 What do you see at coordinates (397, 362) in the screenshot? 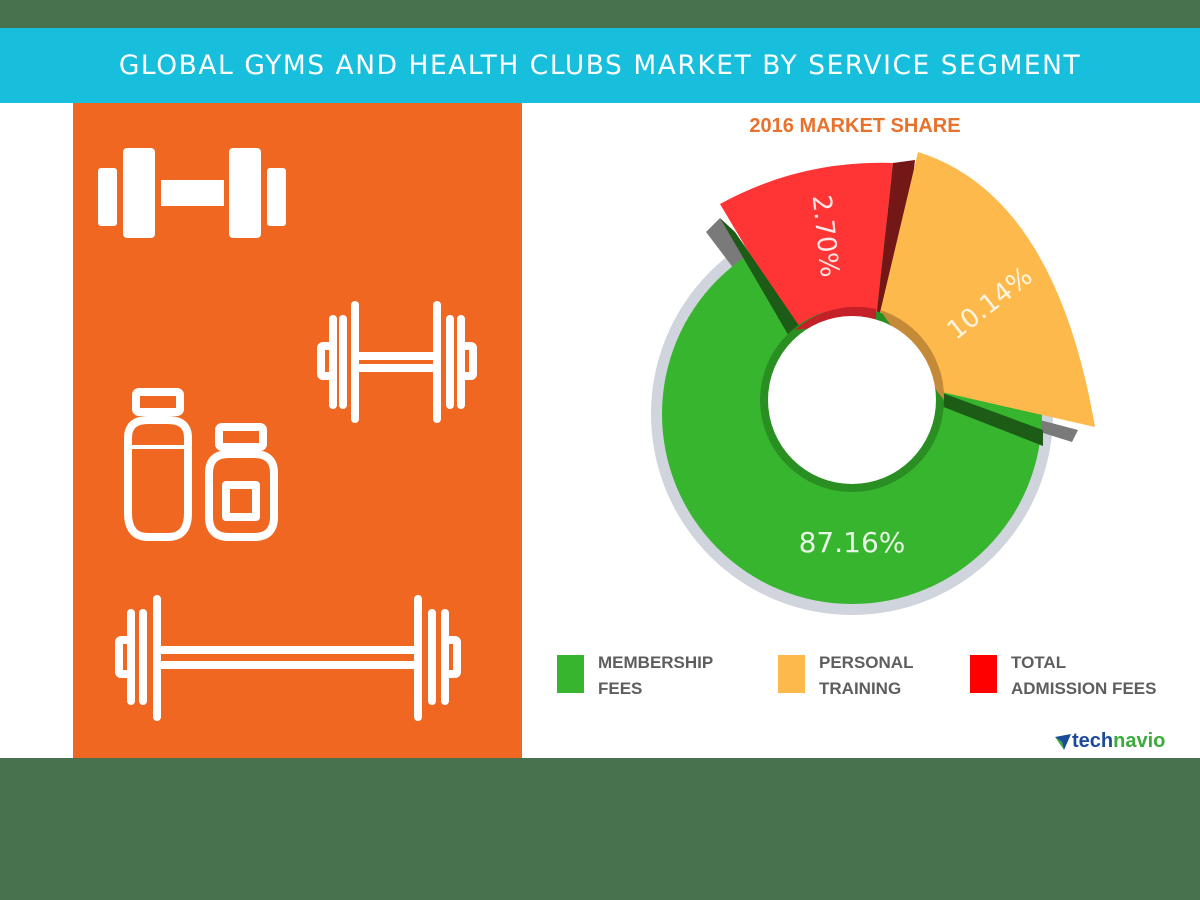
I see `barbell-small-icon` at bounding box center [397, 362].